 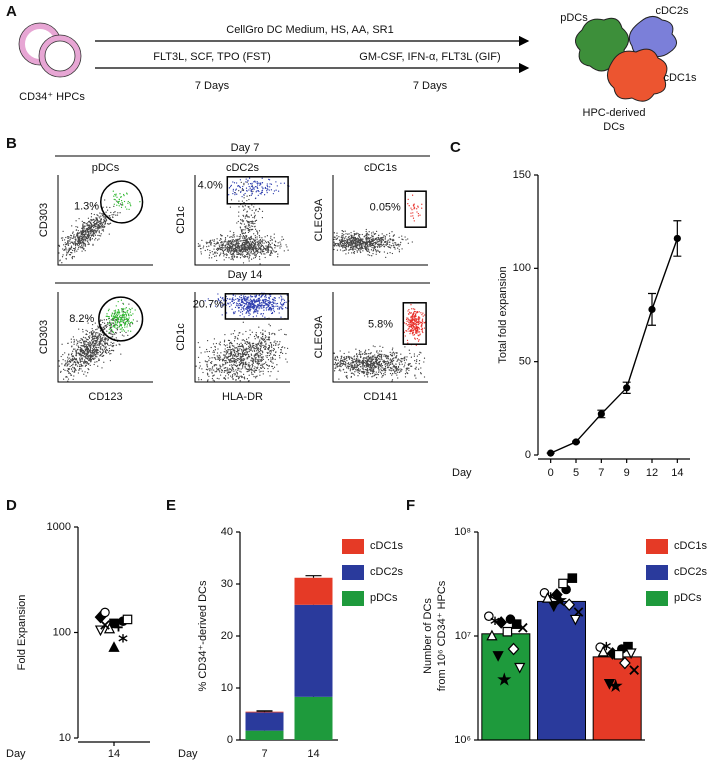 I want to click on axis-label: CLEC9A, so click(x=319, y=219).